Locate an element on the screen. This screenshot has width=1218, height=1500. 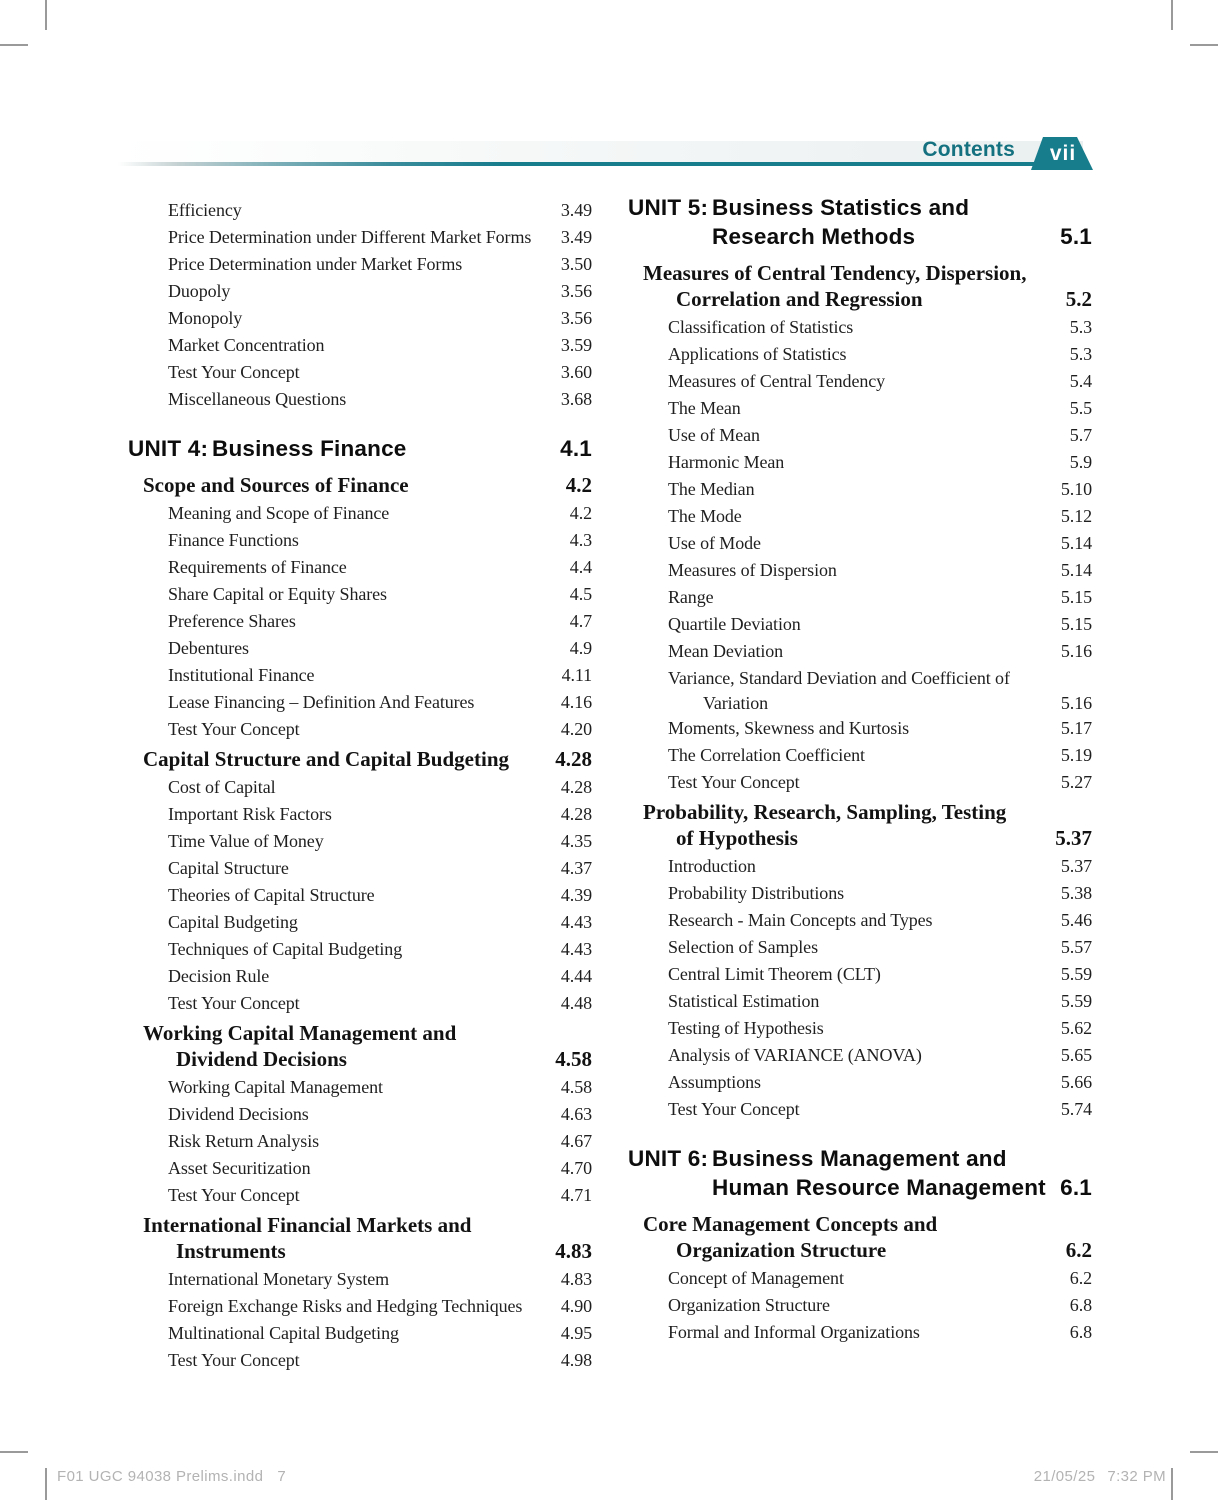
entry-title: Duopoly is located at coordinates (199, 291).